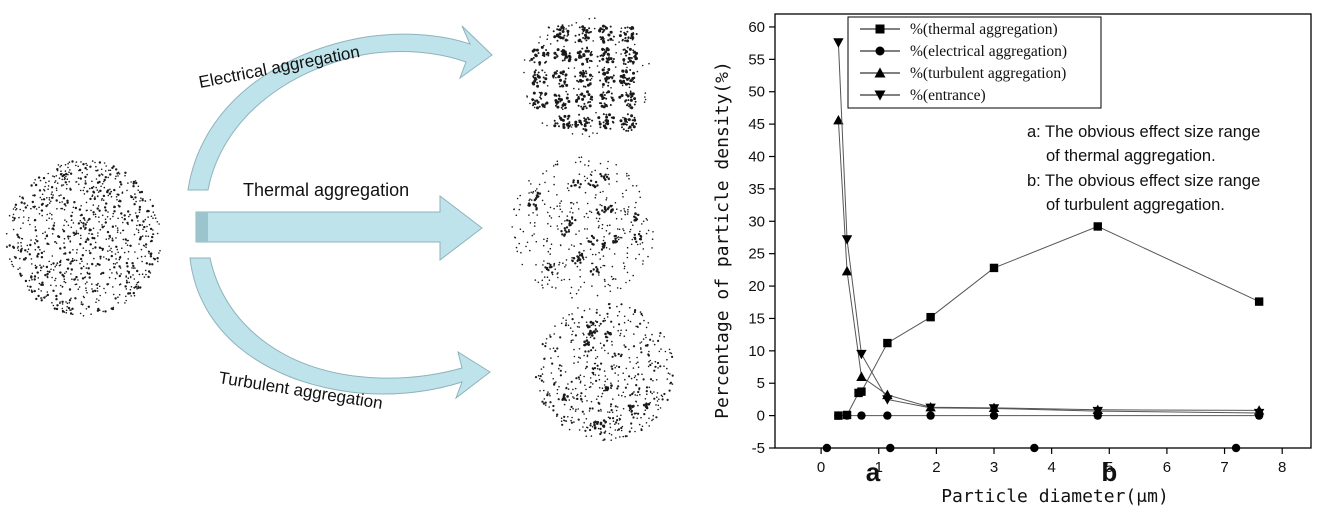 The width and height of the screenshot is (1333, 510). Describe the element at coordinates (861, 415) in the screenshot. I see `data-point` at that location.